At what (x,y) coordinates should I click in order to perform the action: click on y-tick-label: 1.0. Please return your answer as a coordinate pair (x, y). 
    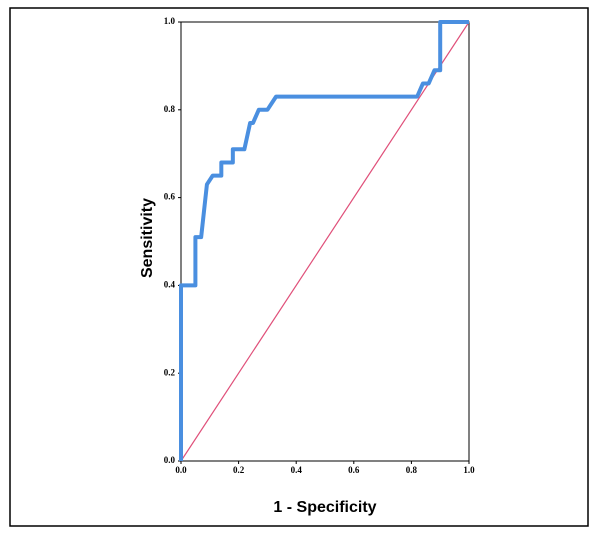
    Looking at the image, I should click on (170, 21).